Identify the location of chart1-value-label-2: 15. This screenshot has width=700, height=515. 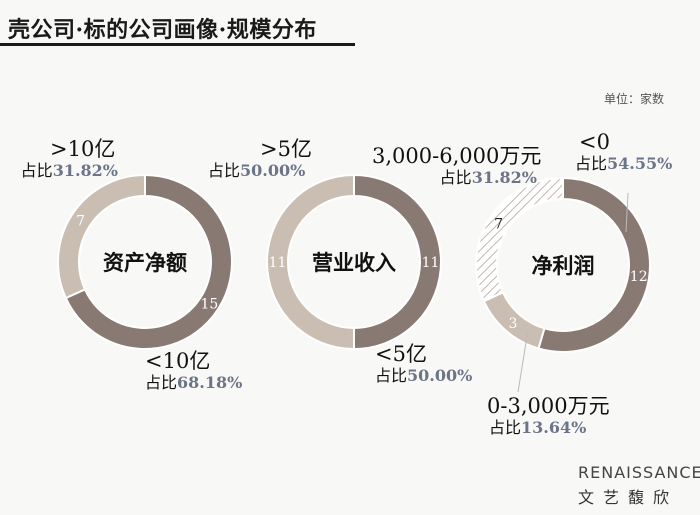
(209, 304).